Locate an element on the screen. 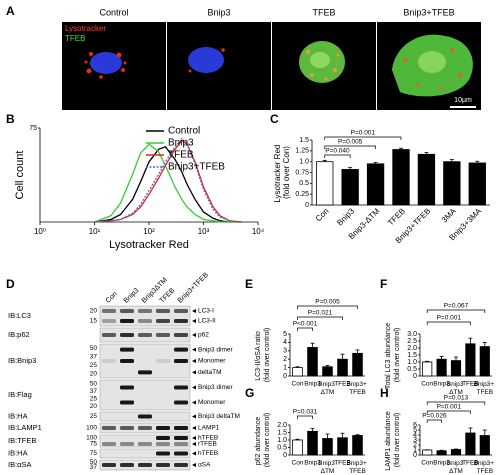 The height and width of the screenshot is (475, 500). x-tick-label: 3MA is located at coordinates (449, 215).